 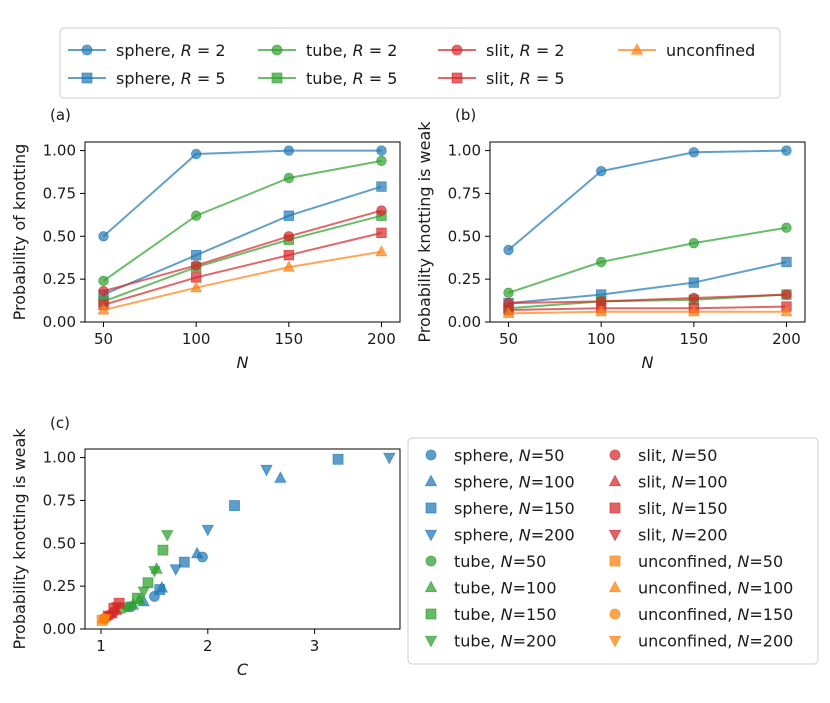 What do you see at coordinates (171, 50) in the screenshot?
I see `top-legend-label: sphere, R = 2` at bounding box center [171, 50].